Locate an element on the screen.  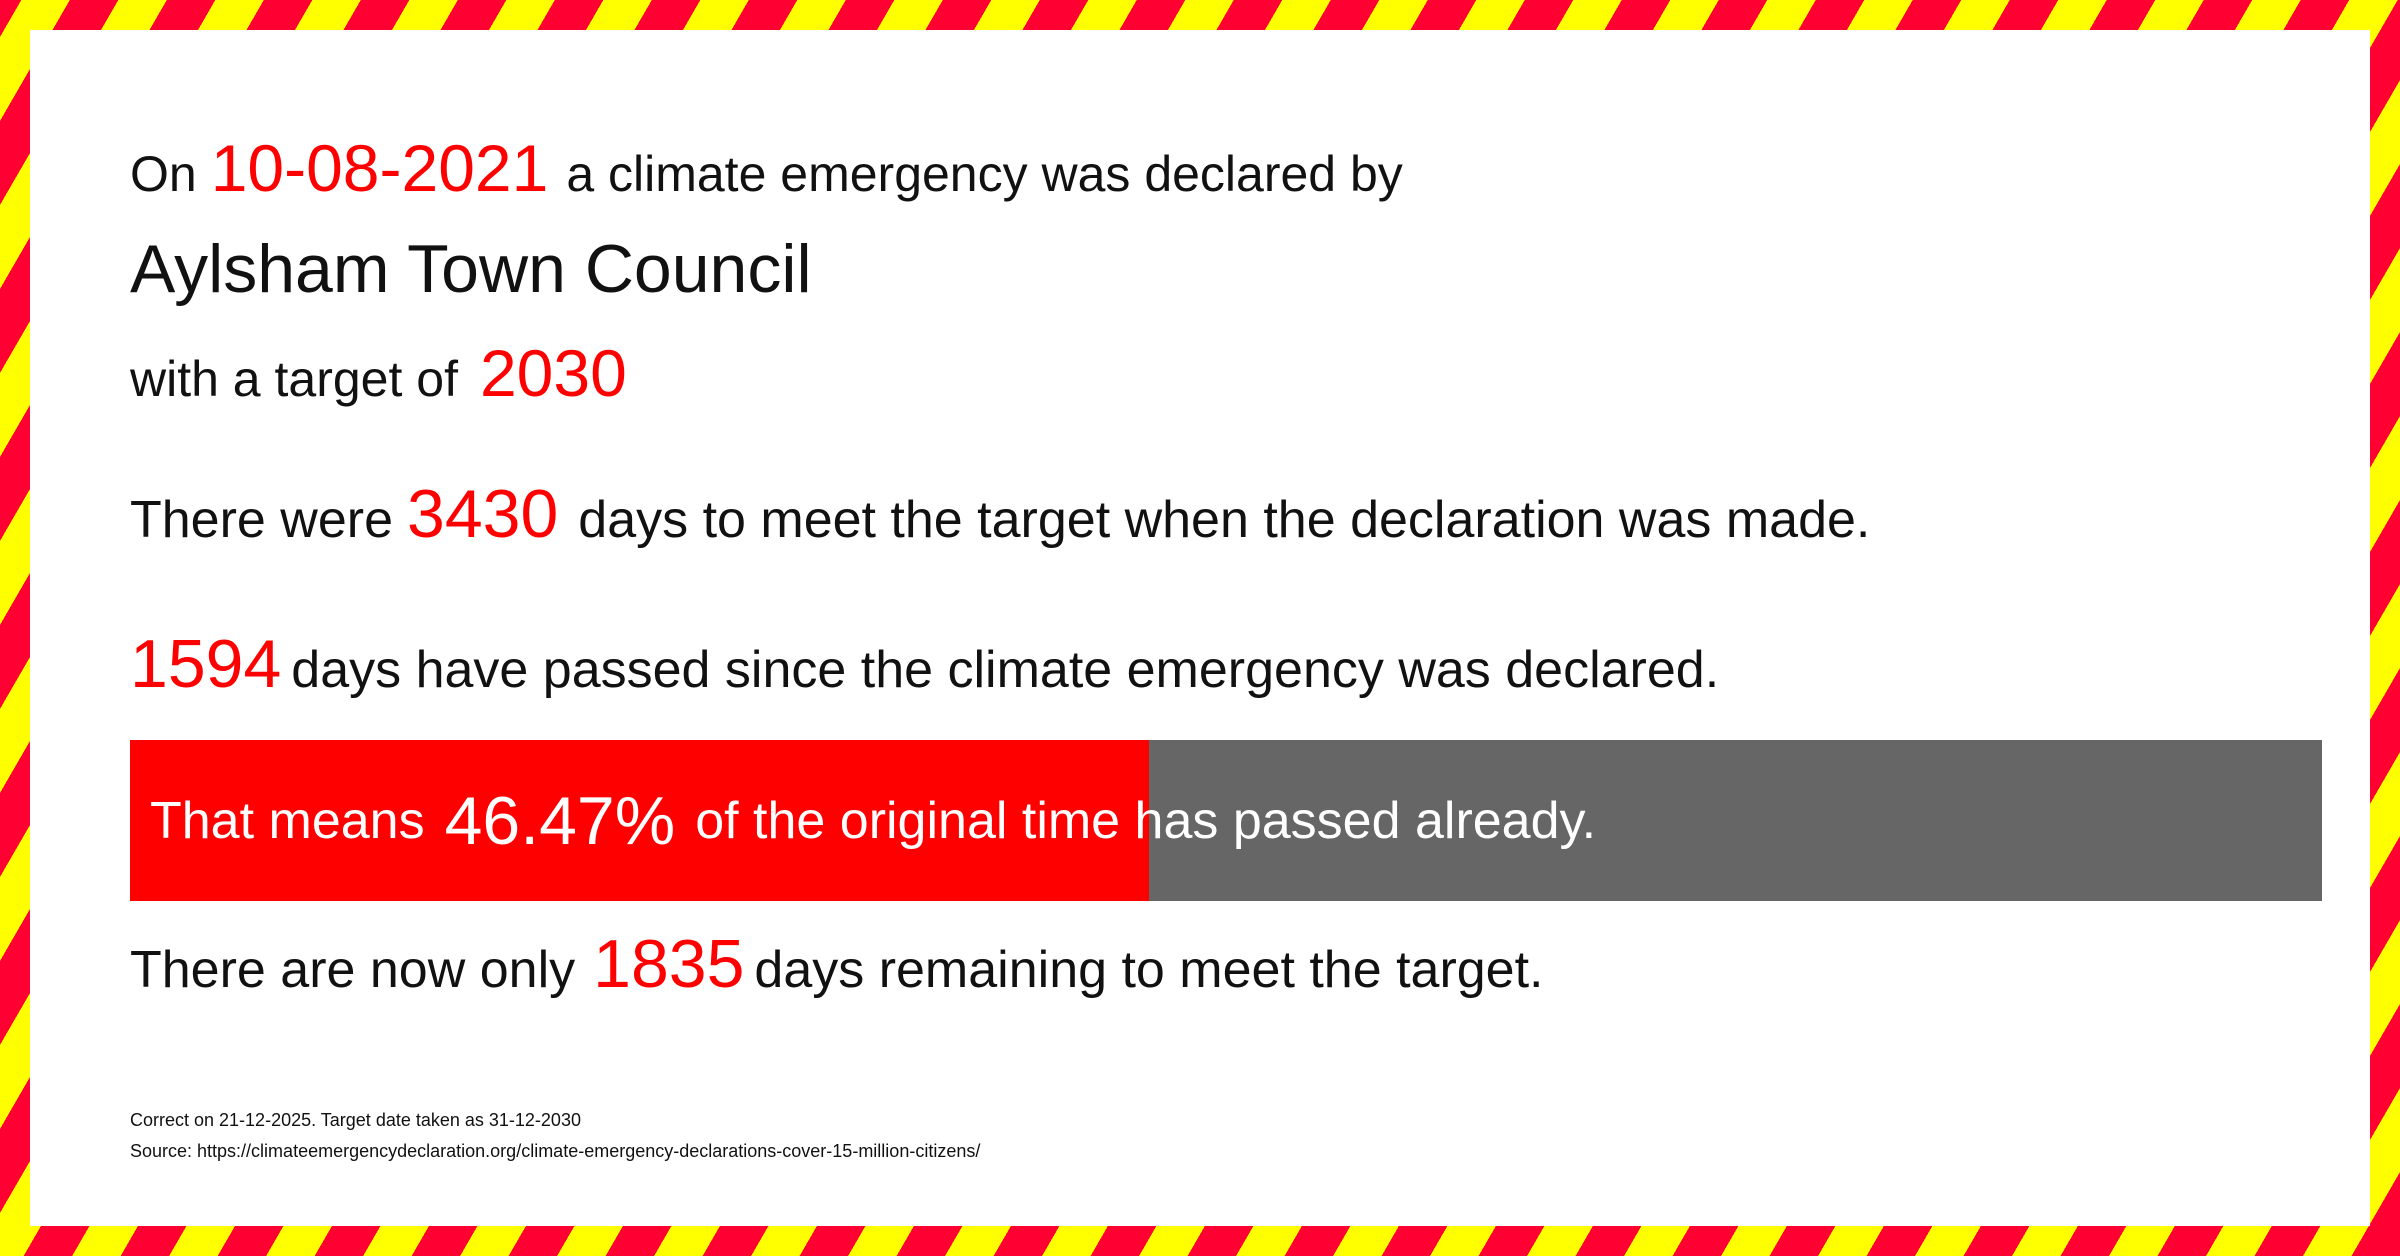
progress-prefix: That means is located at coordinates (287, 820).